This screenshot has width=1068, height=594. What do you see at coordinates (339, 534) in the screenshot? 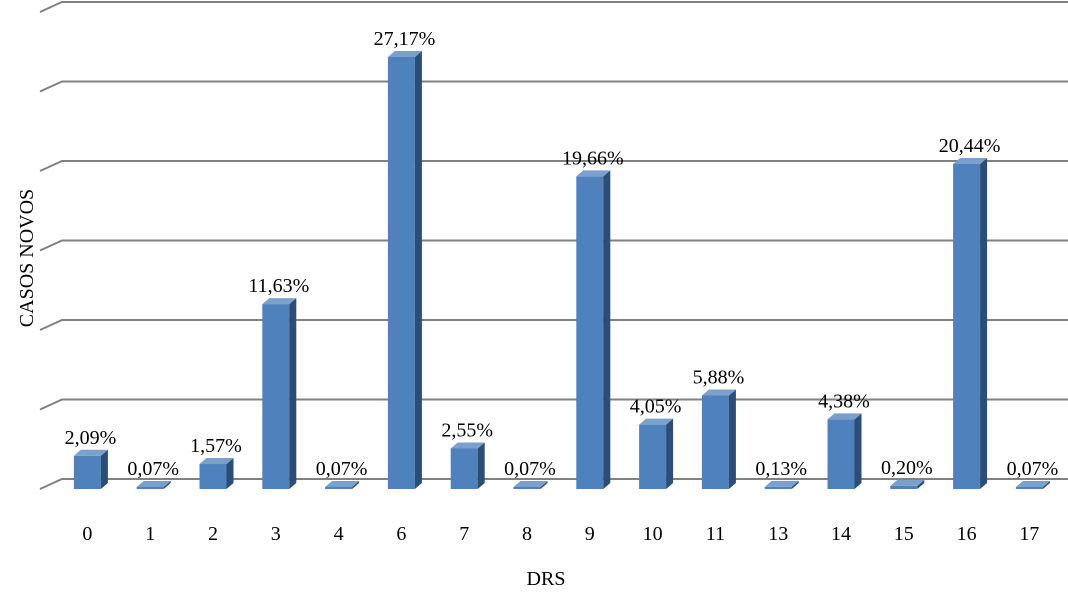
I see `x-tick-label: 4` at bounding box center [339, 534].